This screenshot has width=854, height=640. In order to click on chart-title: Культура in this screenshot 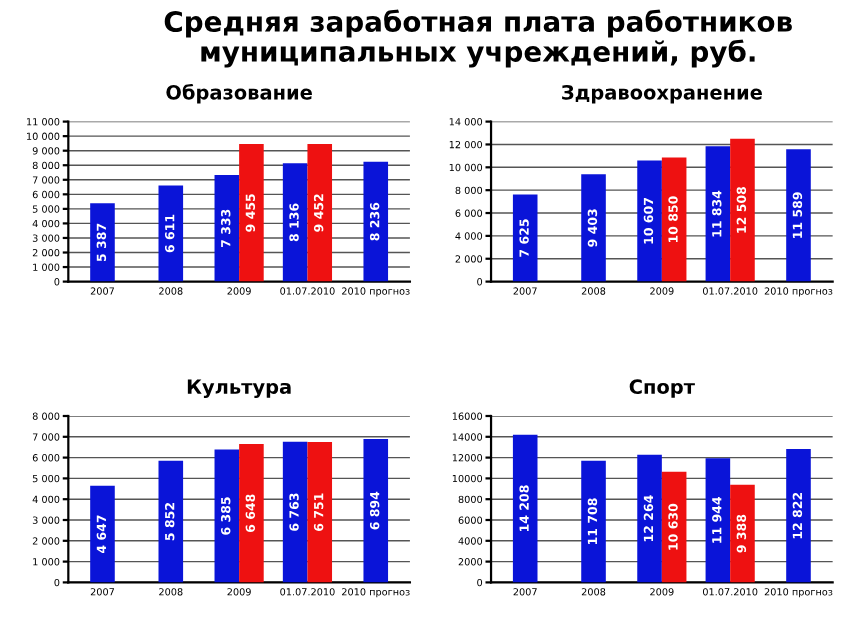, I will do `click(239, 388)`.